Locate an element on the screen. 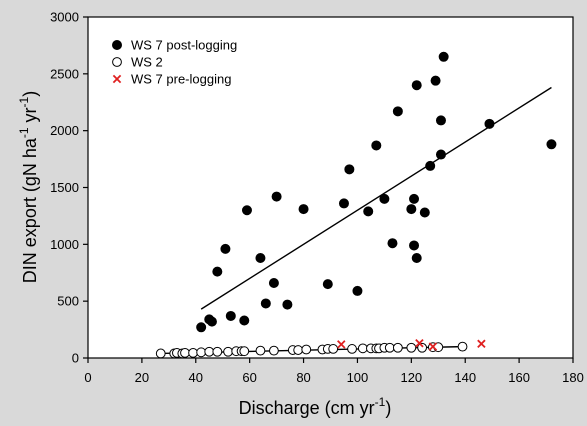  x-axis-label: Discharge (cm yr-1) is located at coordinates (315, 406).